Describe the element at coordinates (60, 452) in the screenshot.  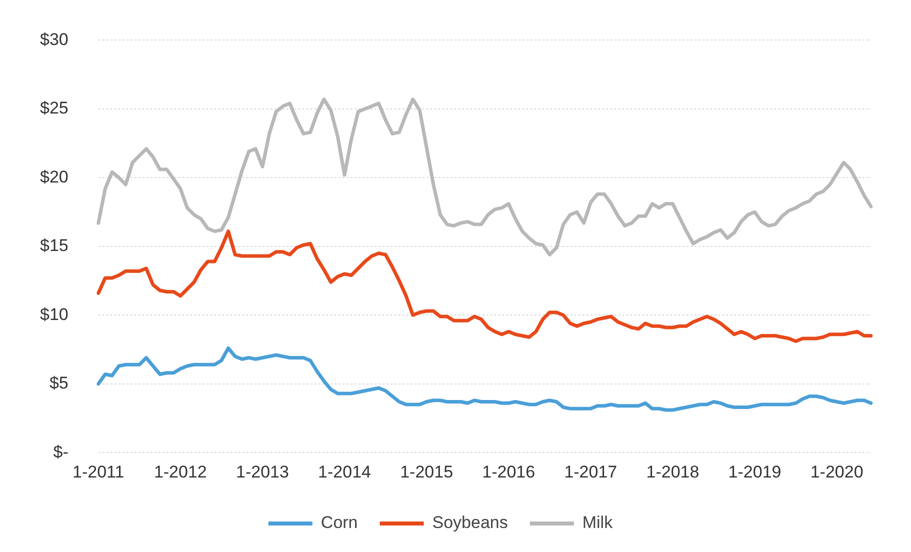
I see `y-tick-label: $-` at that location.